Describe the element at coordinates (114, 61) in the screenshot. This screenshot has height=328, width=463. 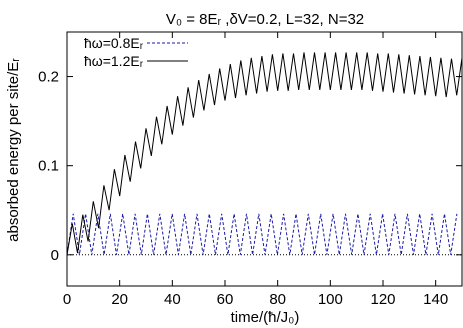
I see `legend-label-2: ħω=1.2Eᵣ` at that location.